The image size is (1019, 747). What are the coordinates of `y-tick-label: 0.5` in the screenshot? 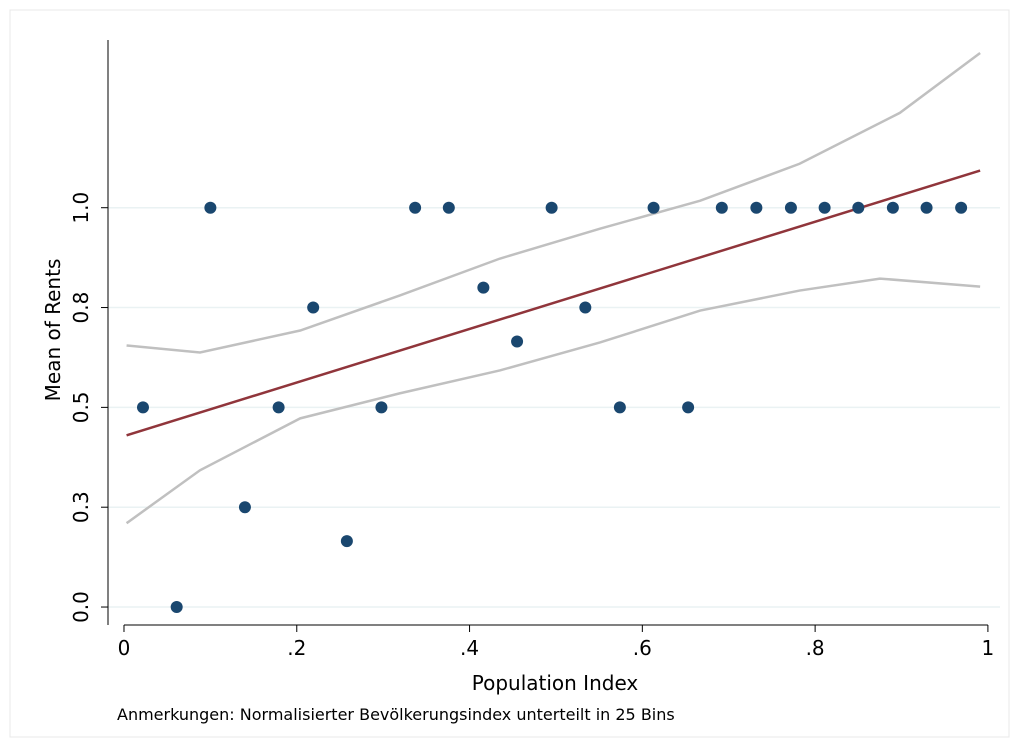 It's located at (81, 407).